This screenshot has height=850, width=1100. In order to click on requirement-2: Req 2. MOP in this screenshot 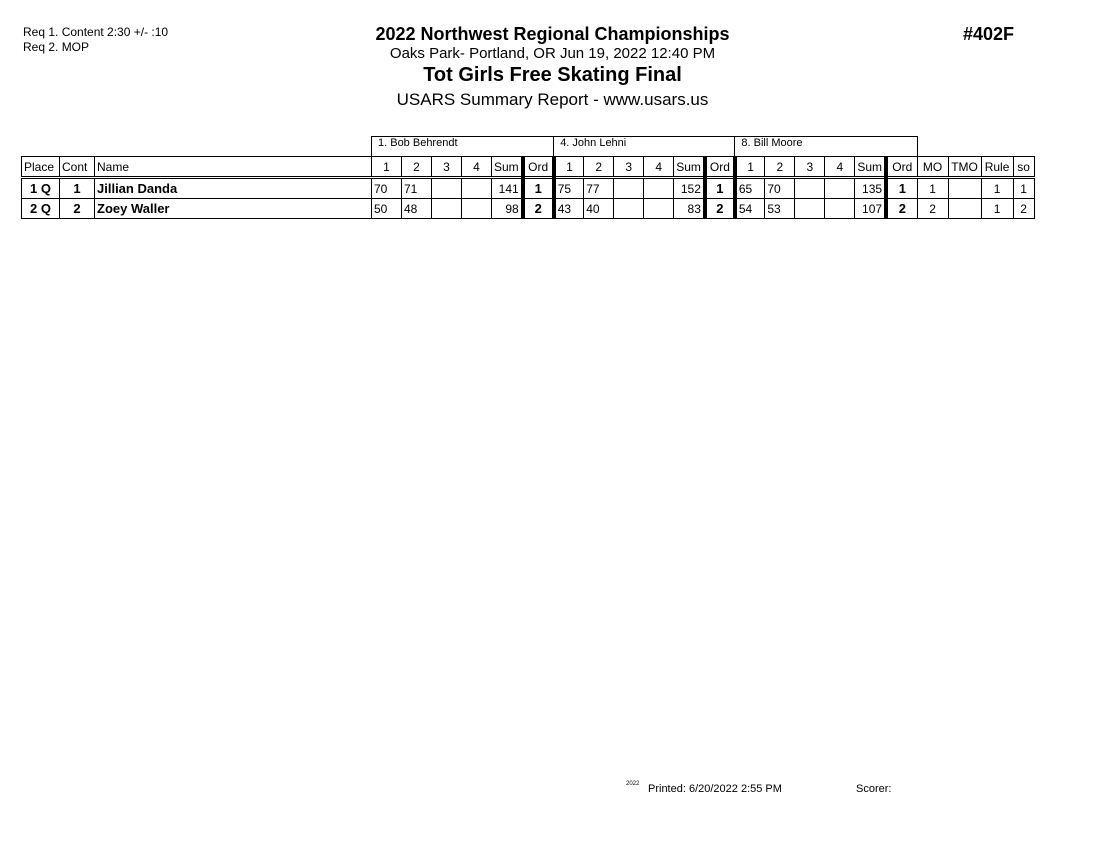, I will do `click(56, 47)`.